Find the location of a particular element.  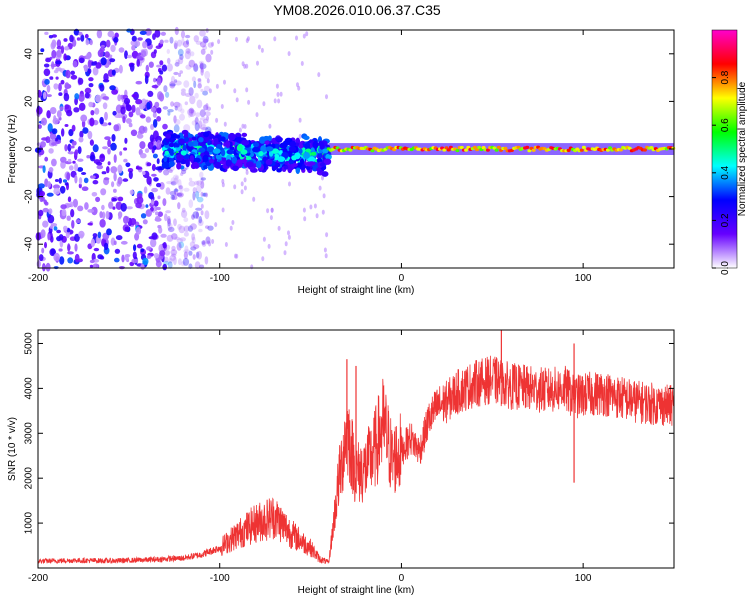

snr-y-label: SNR (10 * v/v) is located at coordinates (12, 449).